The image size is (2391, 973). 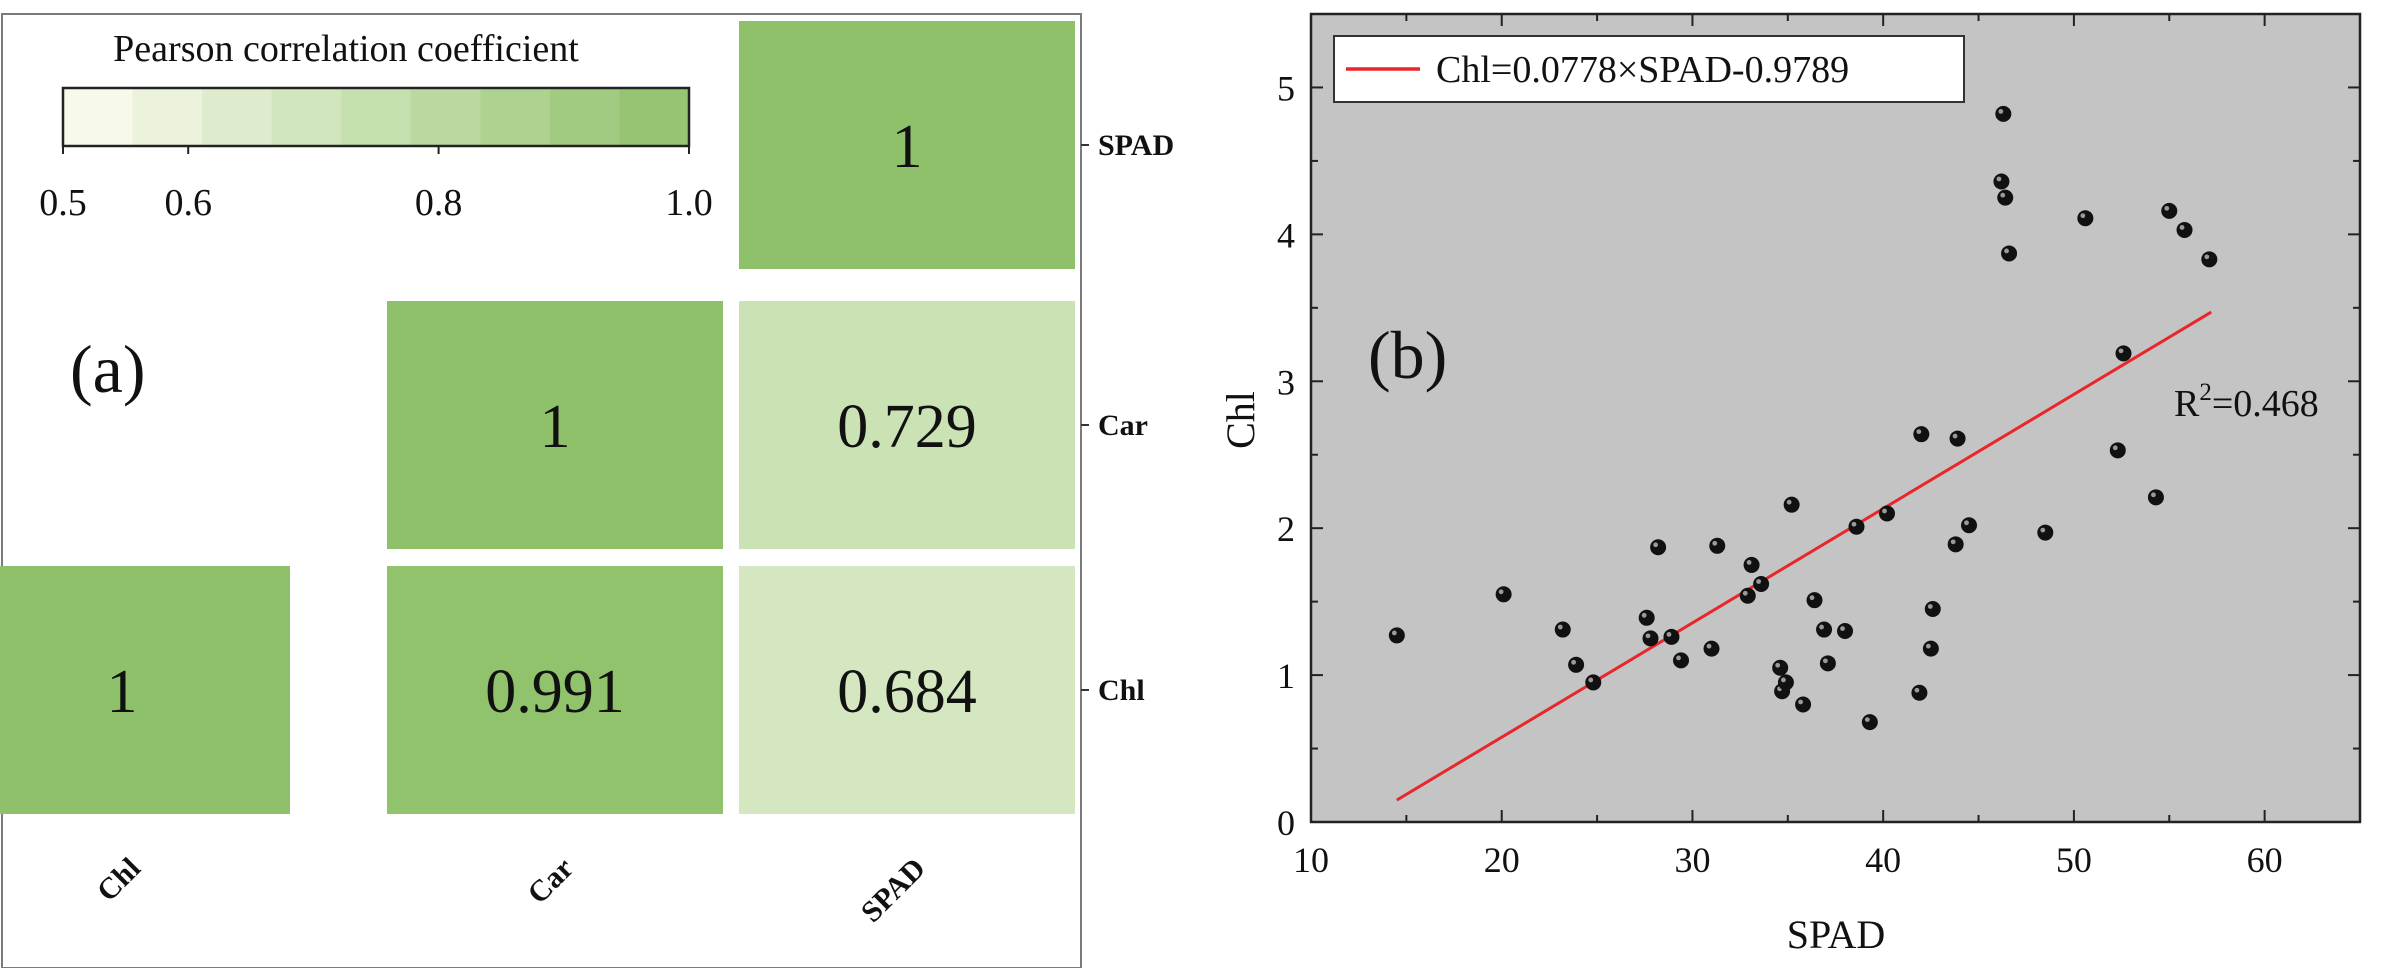 I want to click on x-tick-label: 10, so click(x=1311, y=860).